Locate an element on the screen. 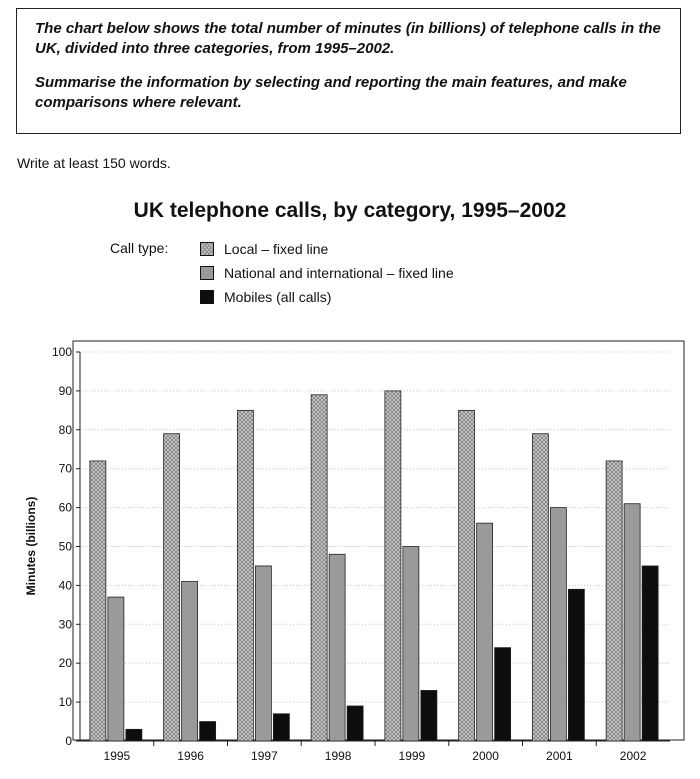  legend-label-local: Local – fixed line is located at coordinates (276, 249).